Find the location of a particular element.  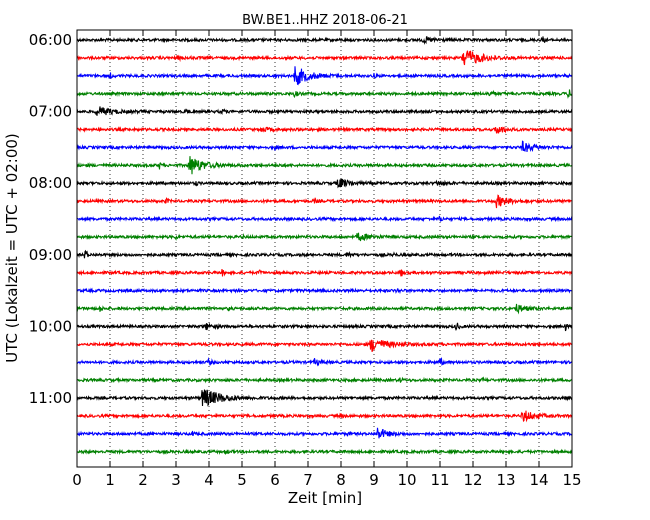

y-tick-label: 08:00 is located at coordinates (50, 183).